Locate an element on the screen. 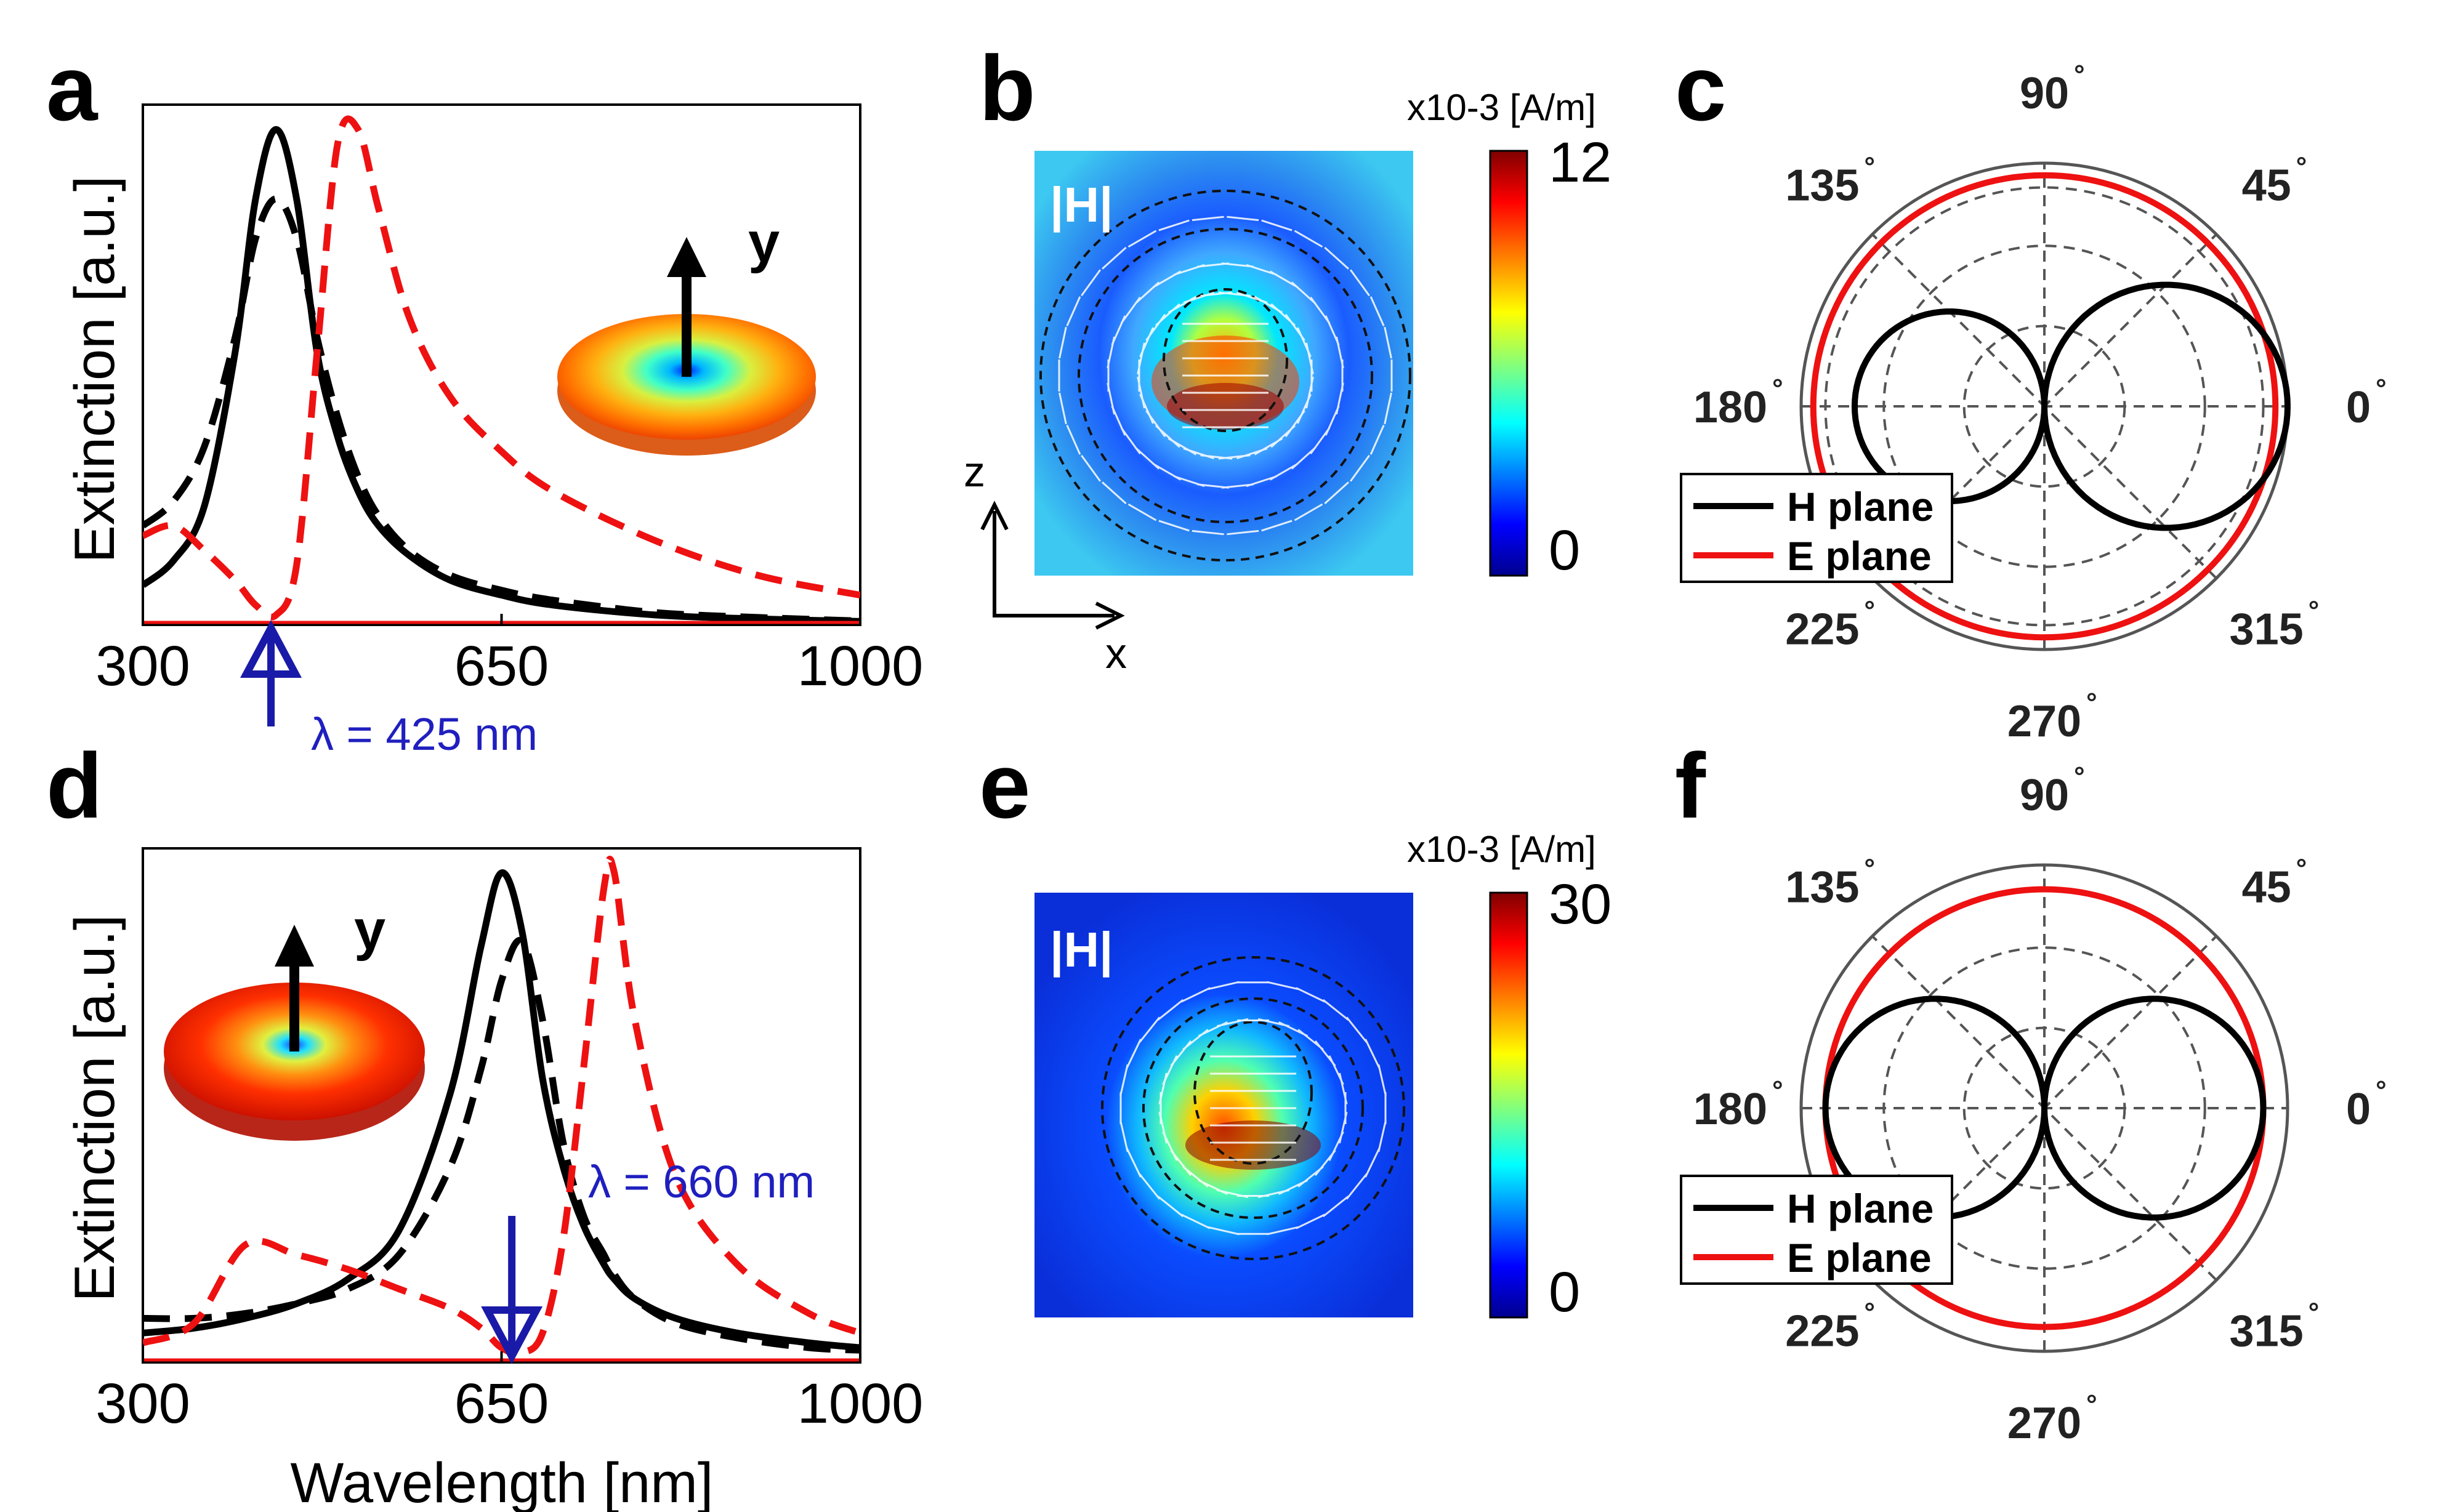 Image resolution: width=2444 pixels, height=1512 pixels. field-map-e-boundaries is located at coordinates (1253, 1108).